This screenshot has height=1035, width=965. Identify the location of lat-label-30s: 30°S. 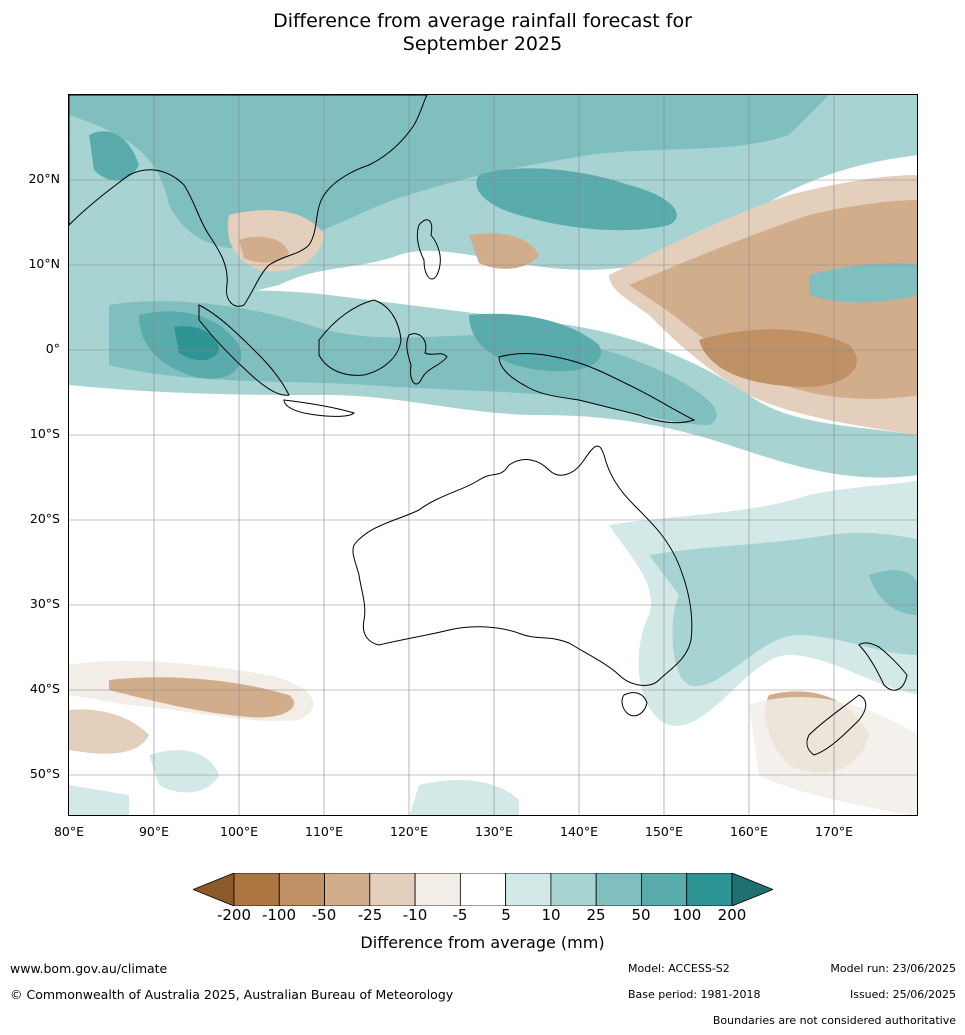
(44, 603).